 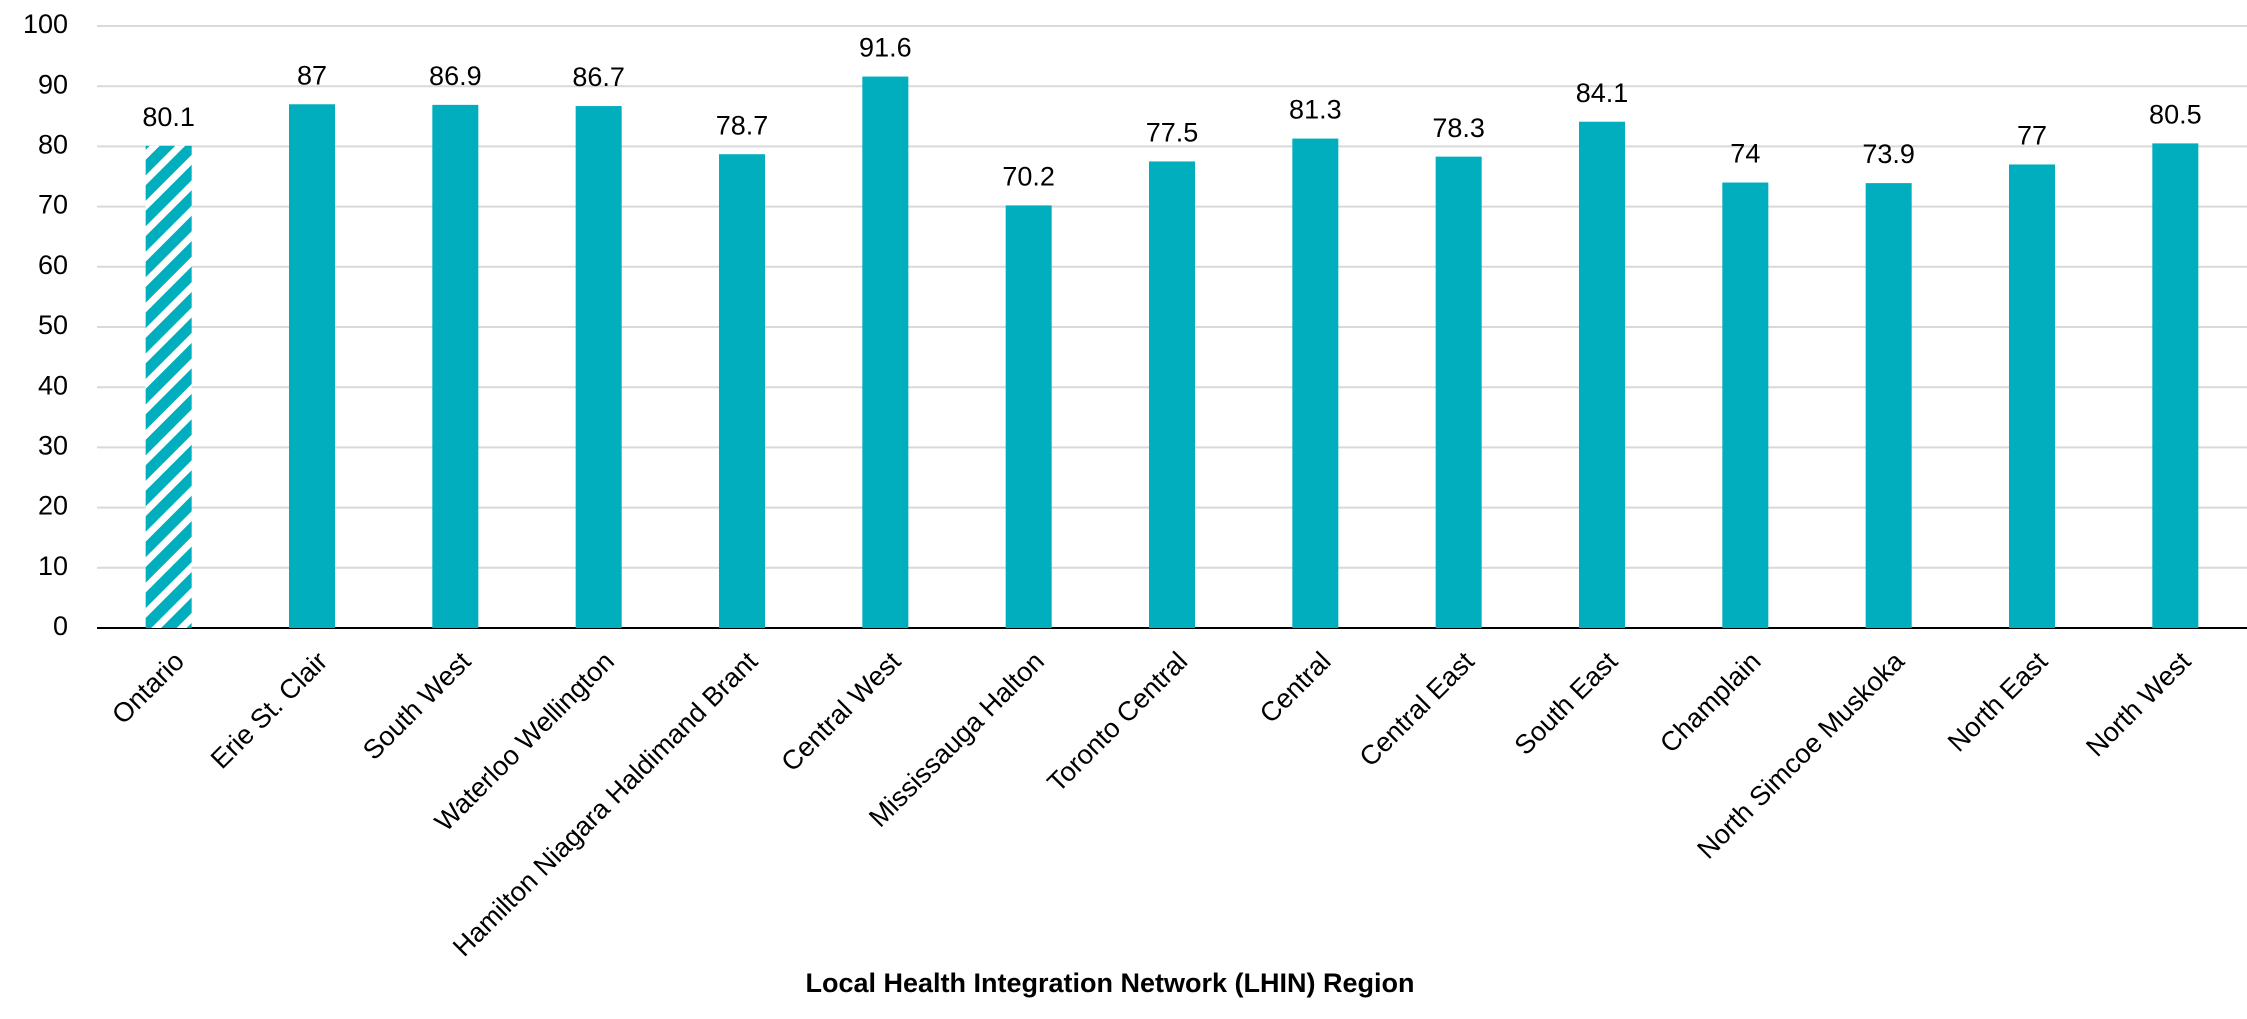 What do you see at coordinates (455, 76) in the screenshot?
I see `data-label: 86.9` at bounding box center [455, 76].